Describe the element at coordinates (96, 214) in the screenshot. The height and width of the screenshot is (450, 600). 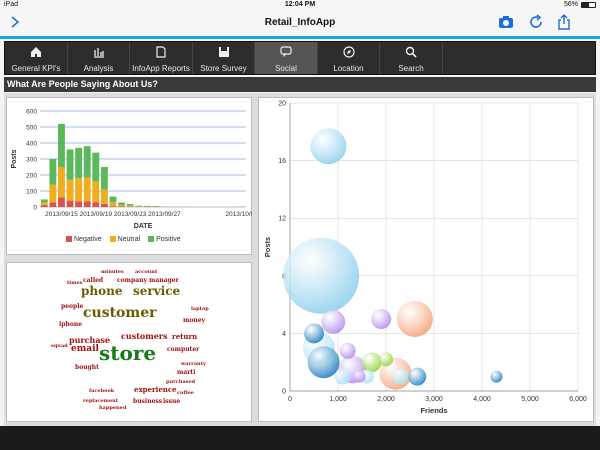
I see `x-tick-label: 2013/09/19` at that location.